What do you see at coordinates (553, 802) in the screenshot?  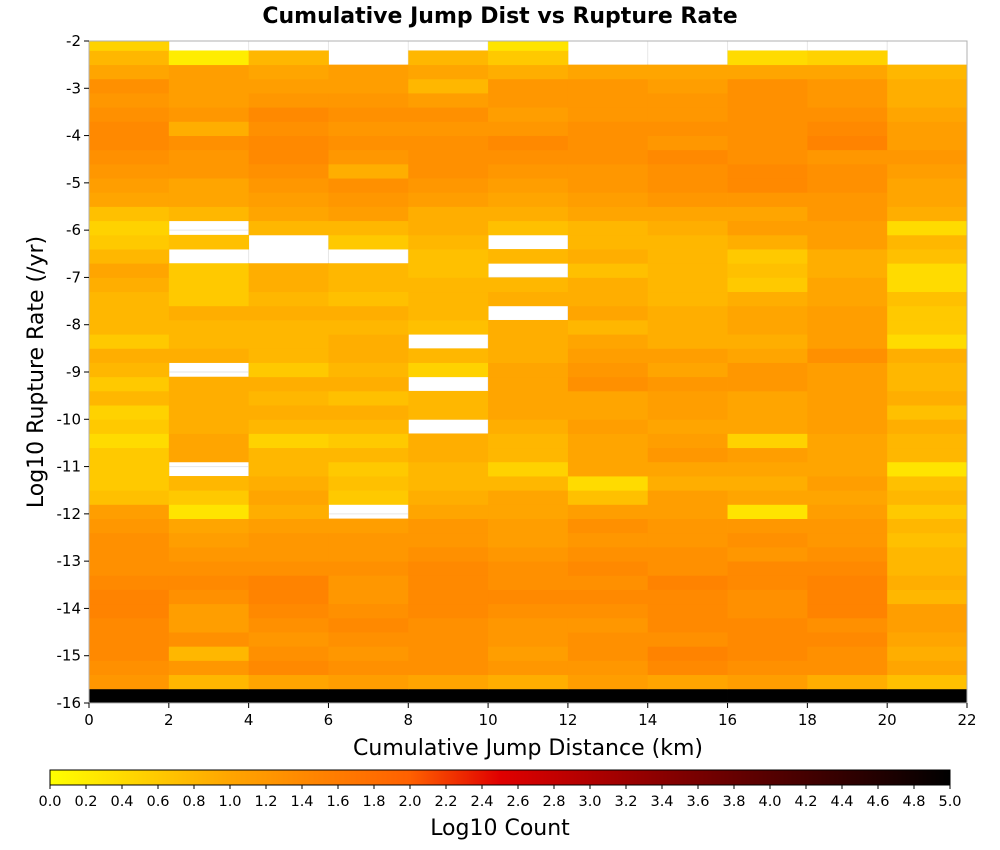 I see `colorbar-tick-label: 2.8` at bounding box center [553, 802].